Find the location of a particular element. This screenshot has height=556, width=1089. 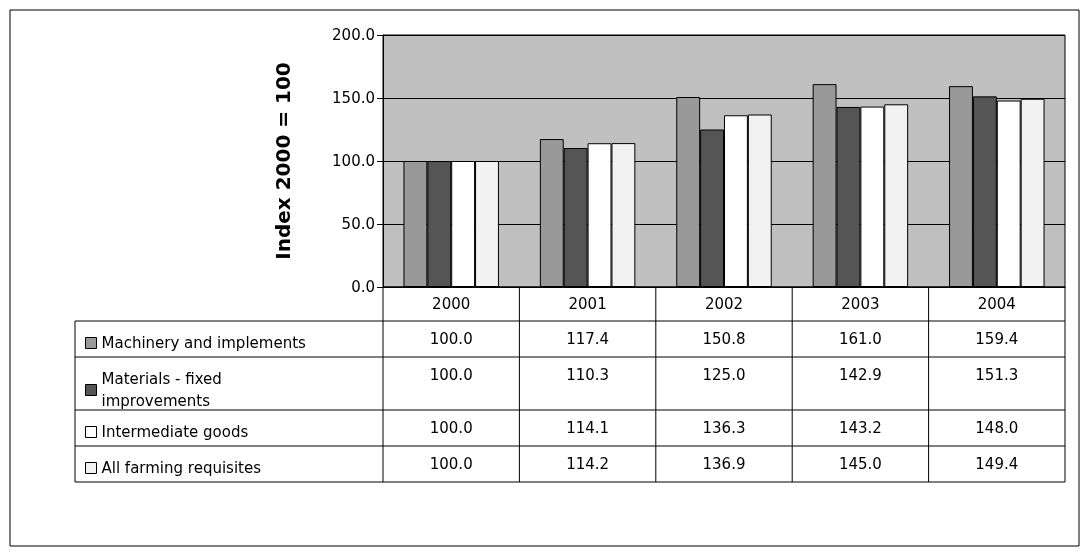

x-tick-label: 2000 is located at coordinates (451, 304).